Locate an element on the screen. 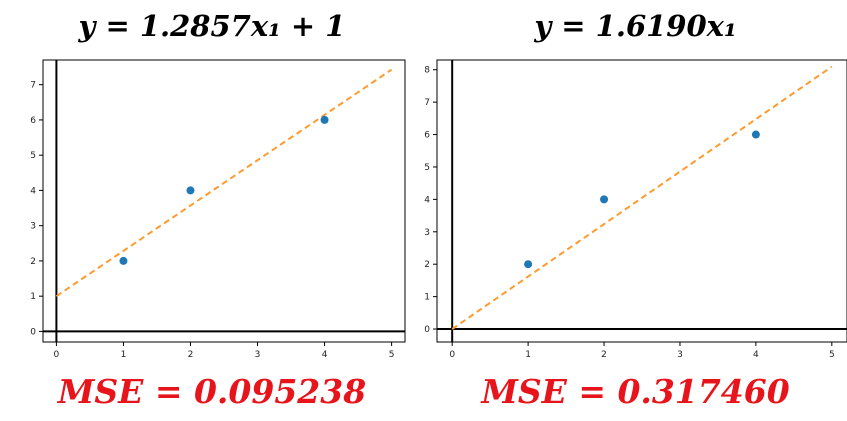 This screenshot has height=421, width=847. right-chart-title: y = 1.6190x₁ is located at coordinates (635, 26).